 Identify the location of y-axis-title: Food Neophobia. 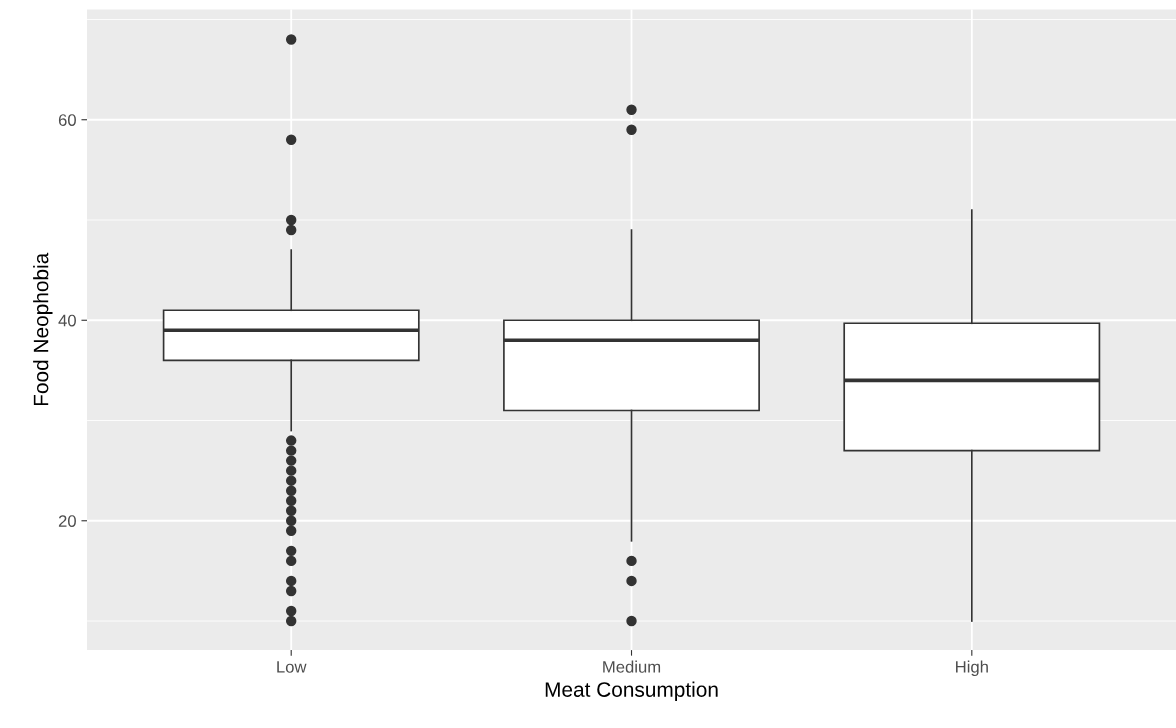
(43, 329).